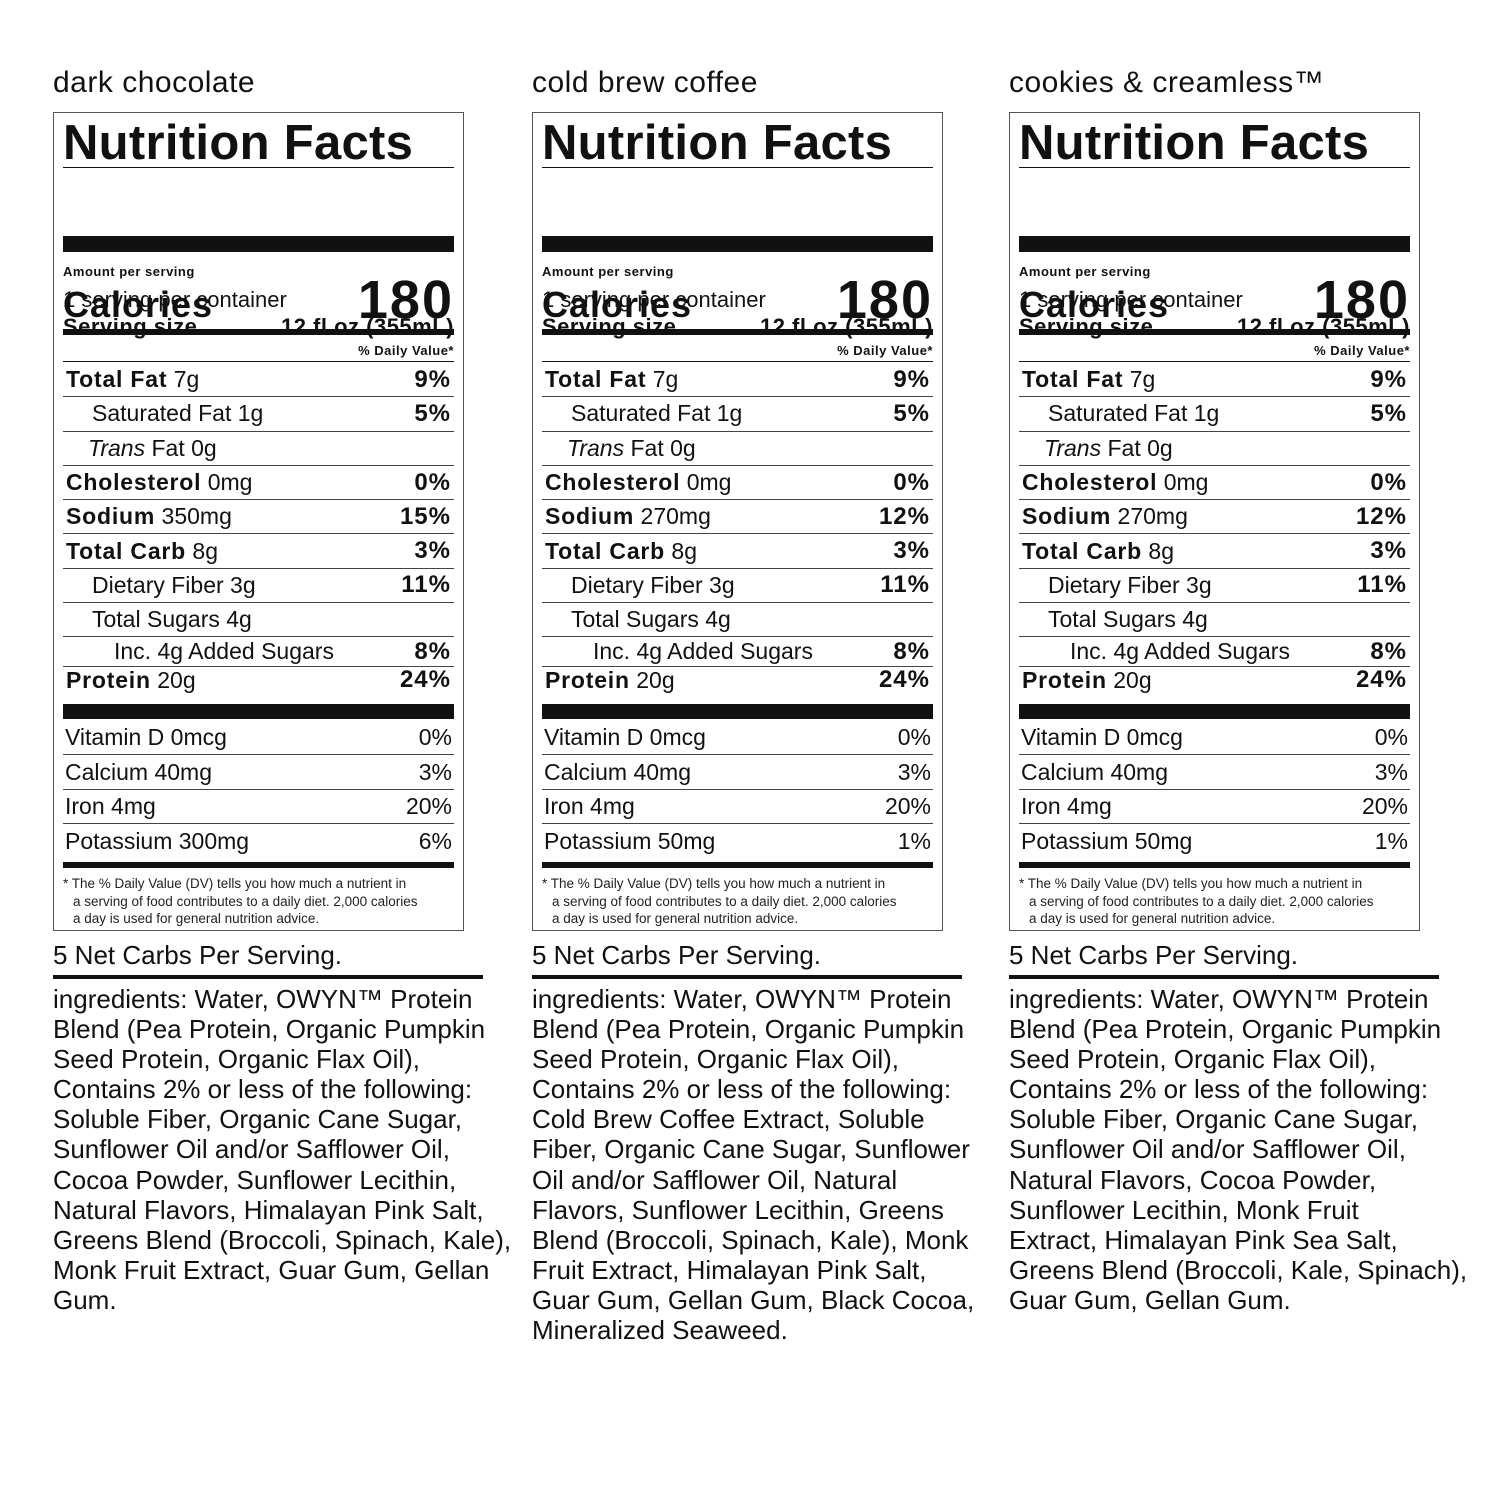 The image size is (1499, 1500). I want to click on nutrient-daily-value: 0%, so click(911, 482).